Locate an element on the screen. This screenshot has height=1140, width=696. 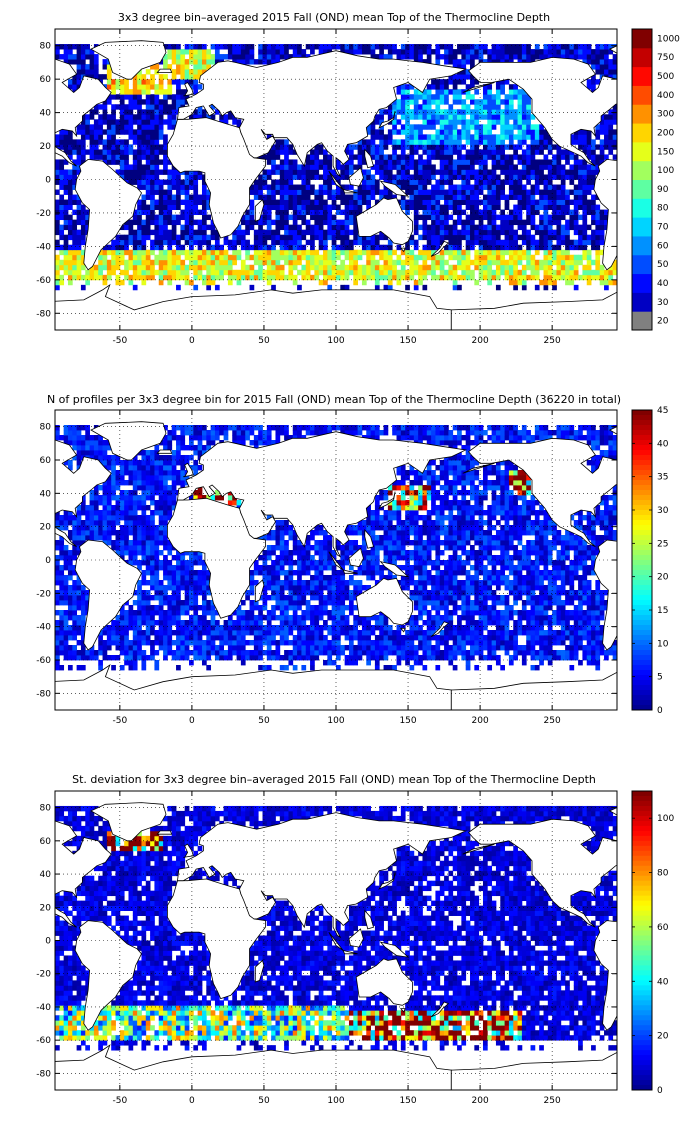
colorbar-tick-label: 50 is located at coordinates (663, 265).